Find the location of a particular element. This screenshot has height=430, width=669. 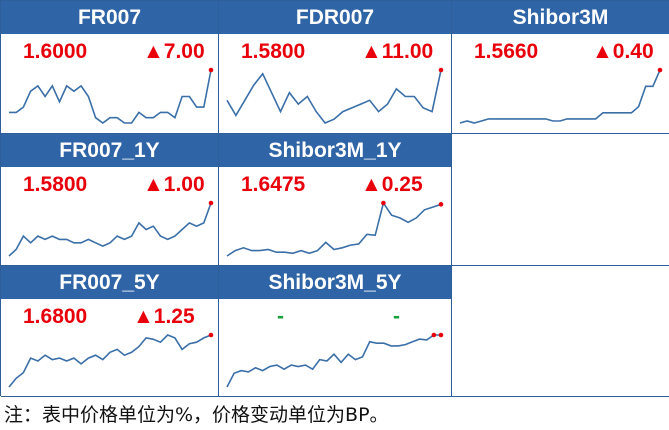

card-title: Shibor3M is located at coordinates (560, 17).